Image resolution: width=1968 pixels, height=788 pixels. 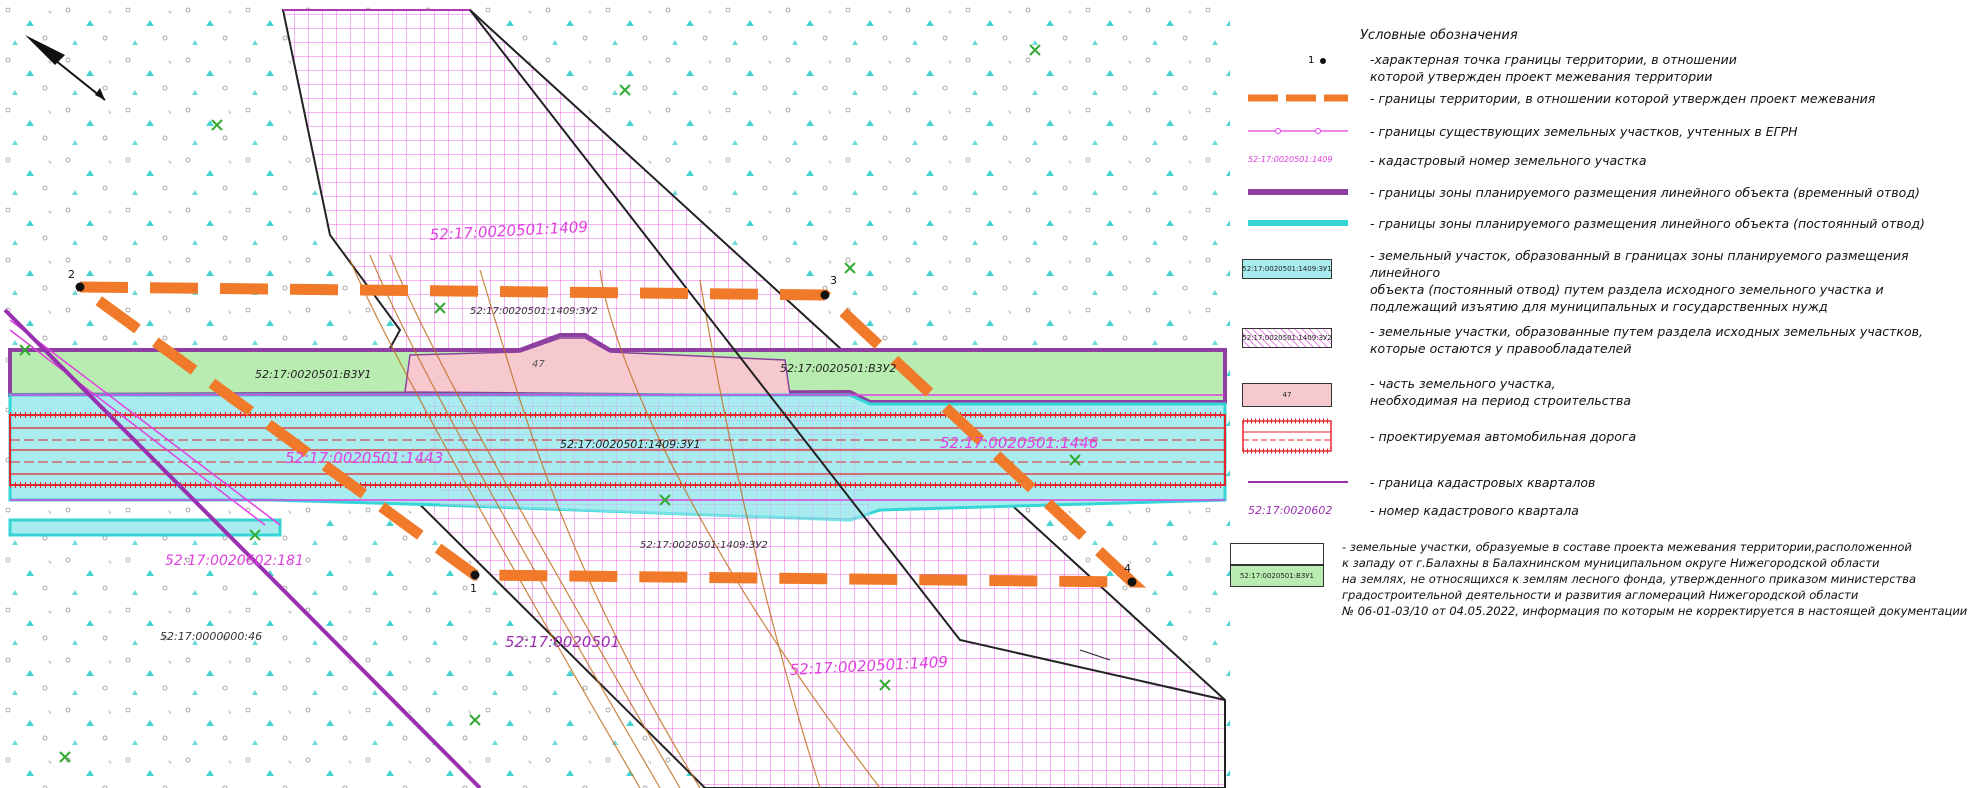 What do you see at coordinates (1290, 510) in the screenshot?
I see `legend-quarter-number-sample: 52:17:0020602` at bounding box center [1290, 510].